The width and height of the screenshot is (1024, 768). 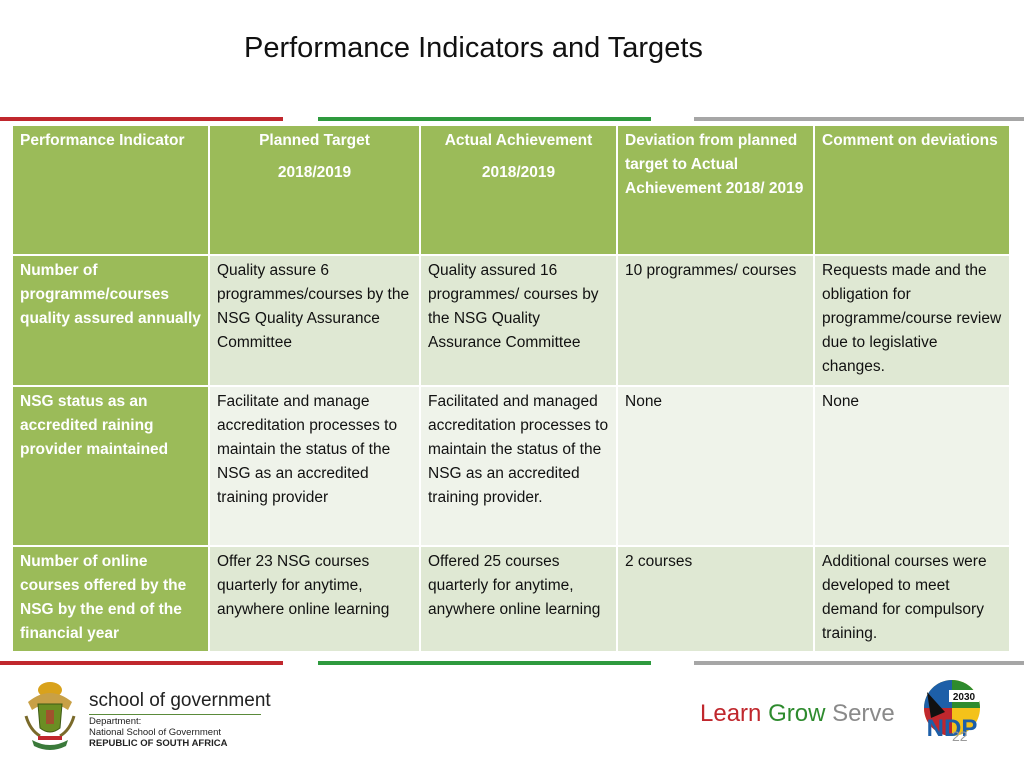 I want to click on slide-title: Performance Indicators and Targets, so click(x=473, y=48).